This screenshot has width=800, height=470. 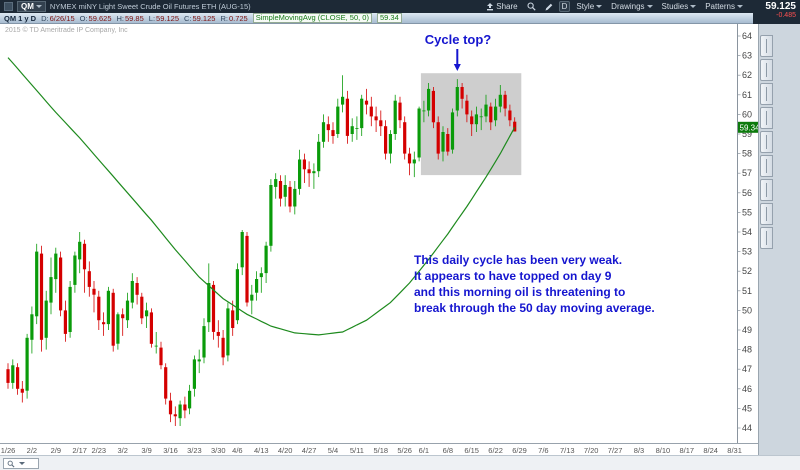 I want to click on svg-text: 57, so click(x=747, y=173).